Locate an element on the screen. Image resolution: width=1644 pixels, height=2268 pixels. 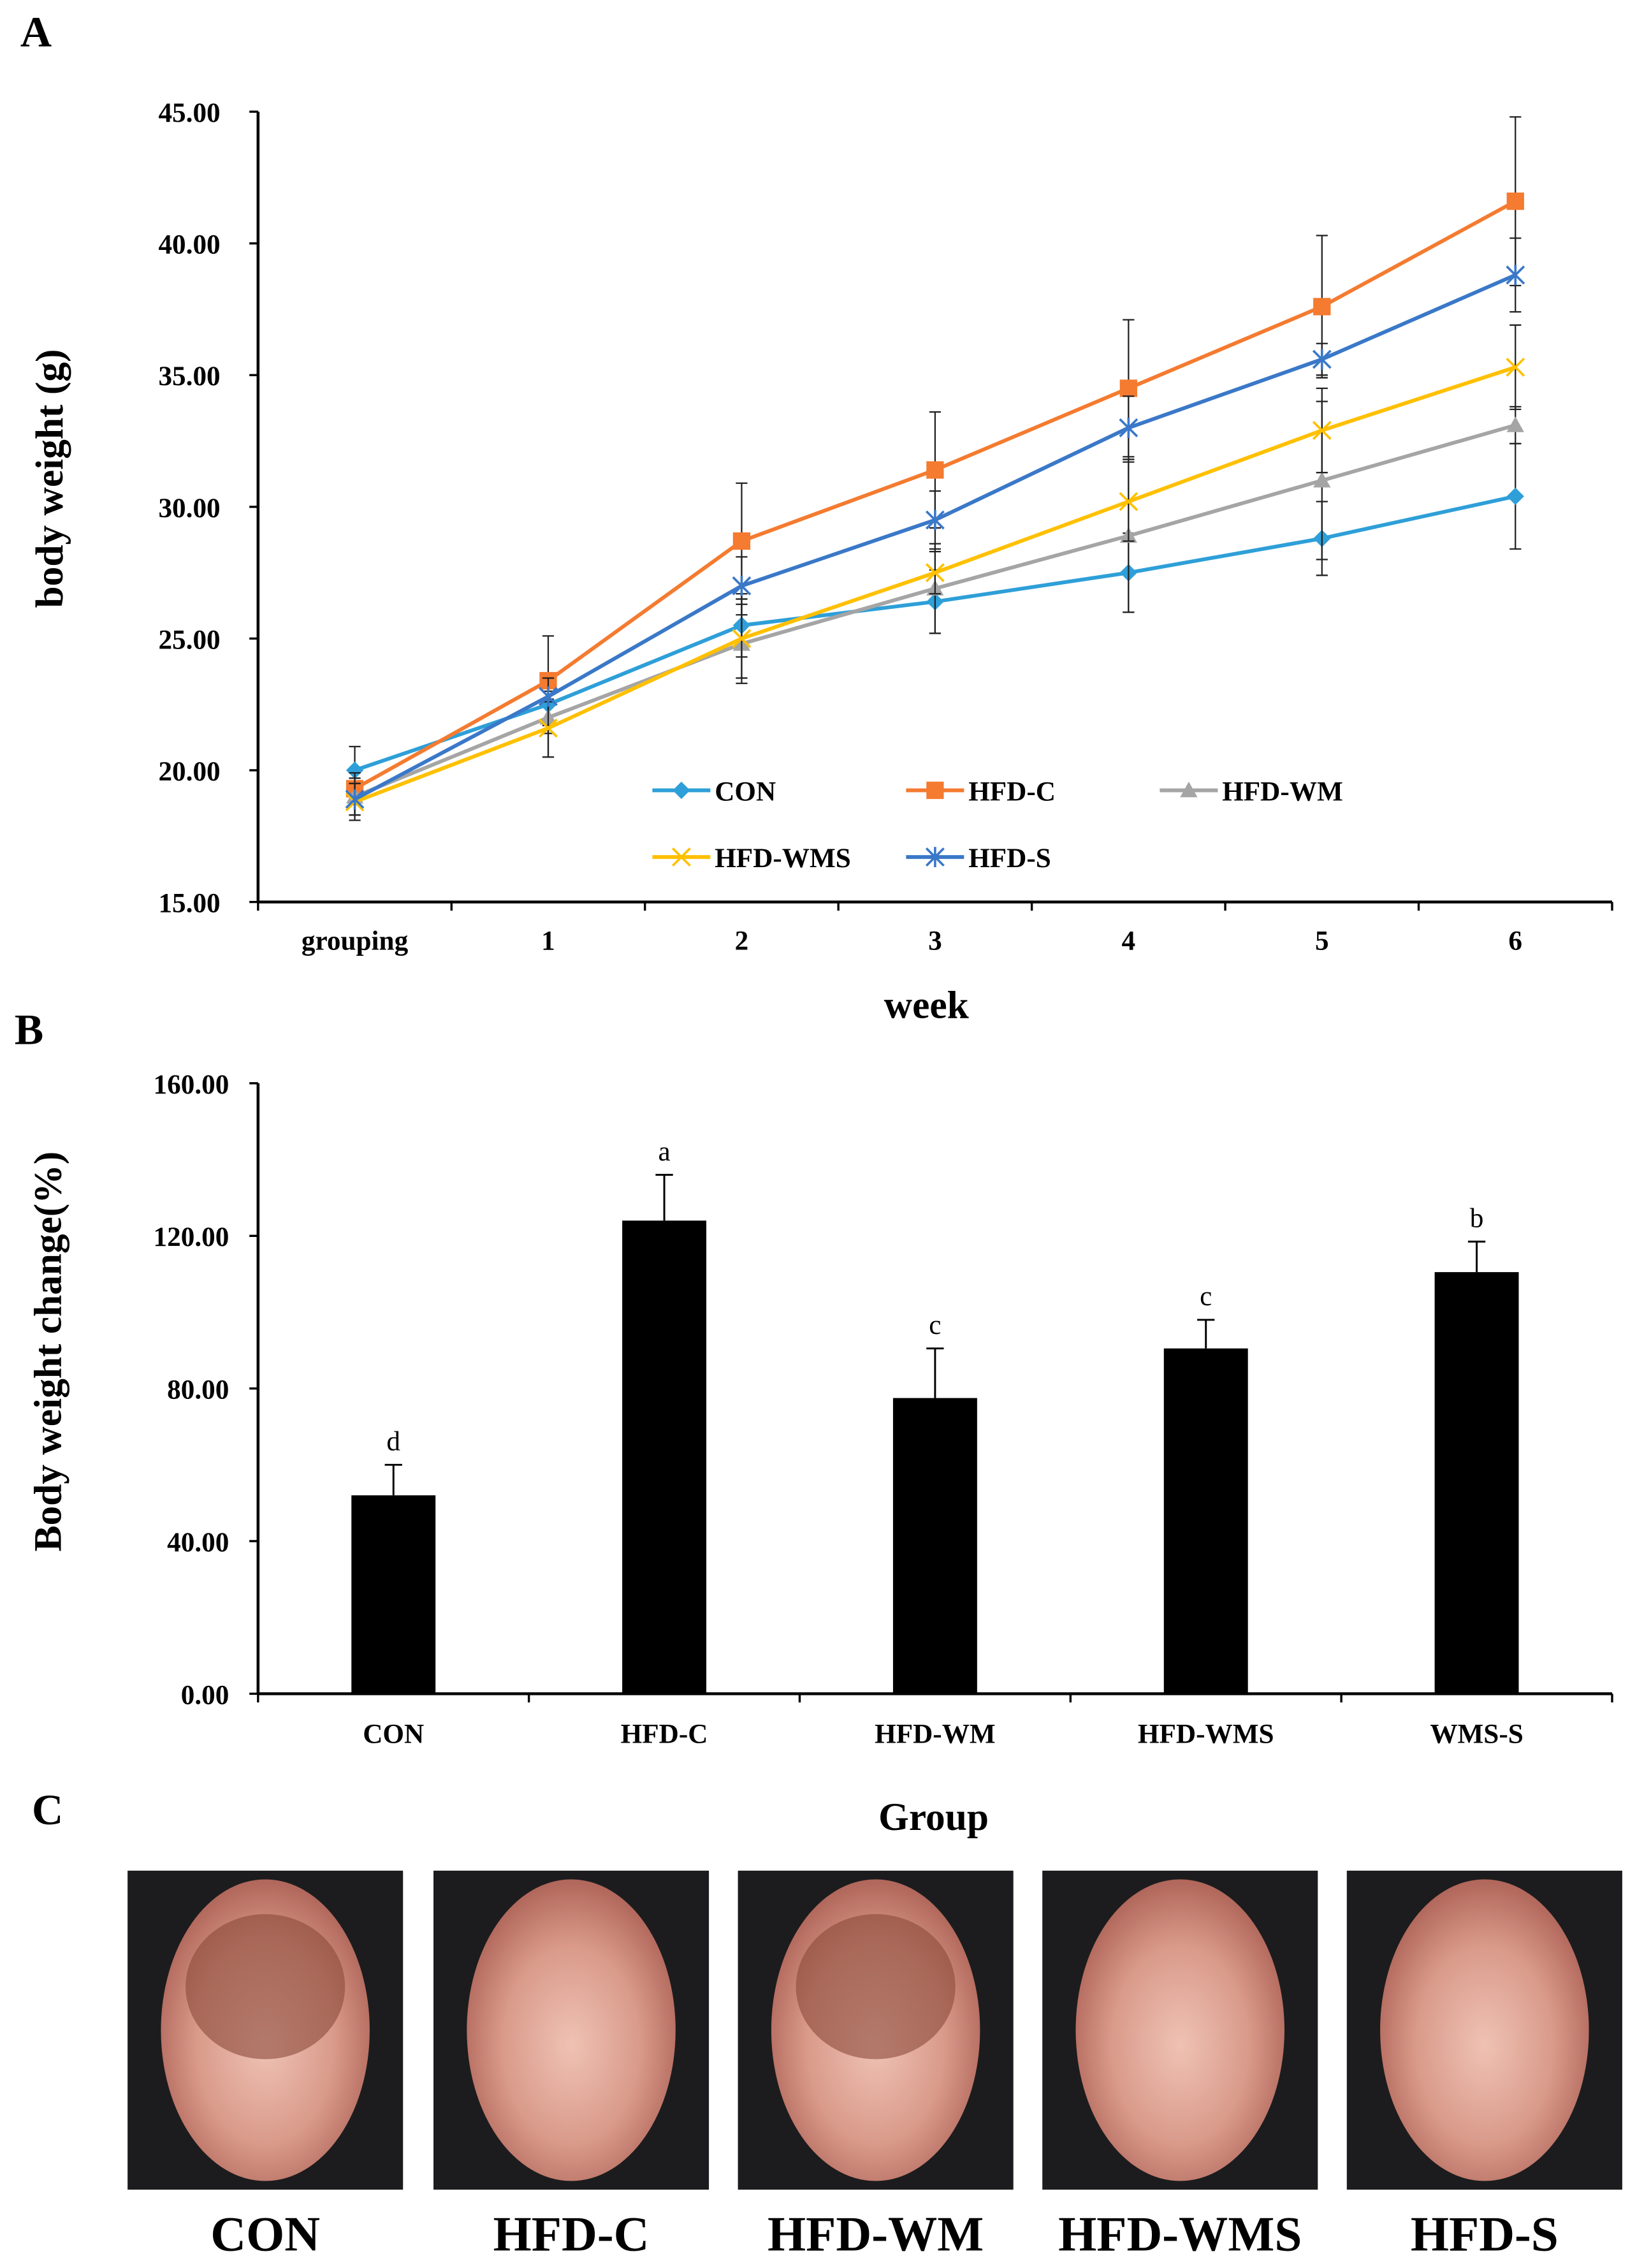
dissection-photo-hfd-c: HFD-C is located at coordinates (571, 2066).